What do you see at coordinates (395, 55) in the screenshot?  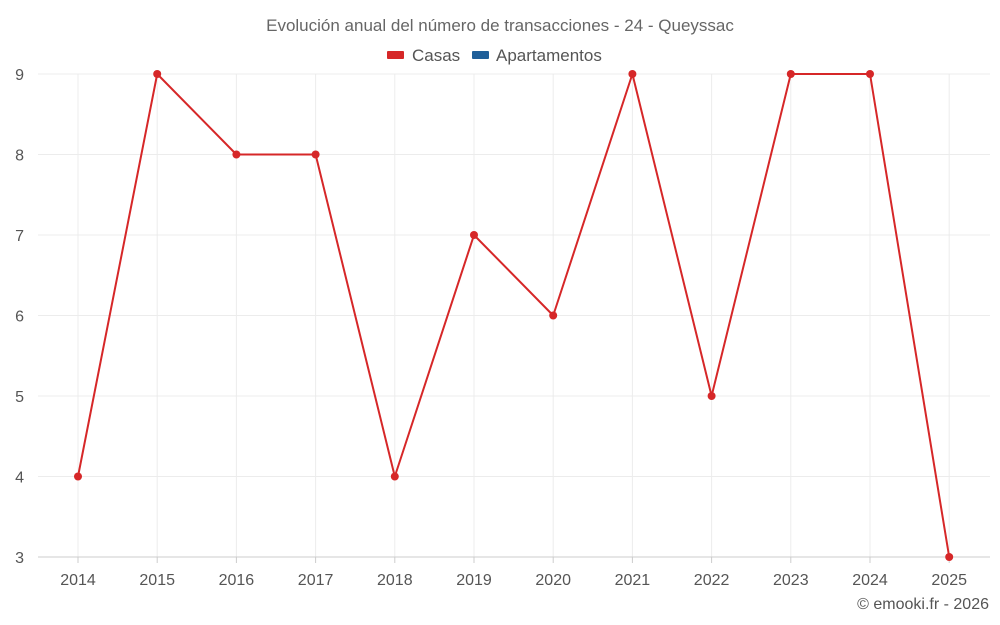 I see `legend-swatch-casas` at bounding box center [395, 55].